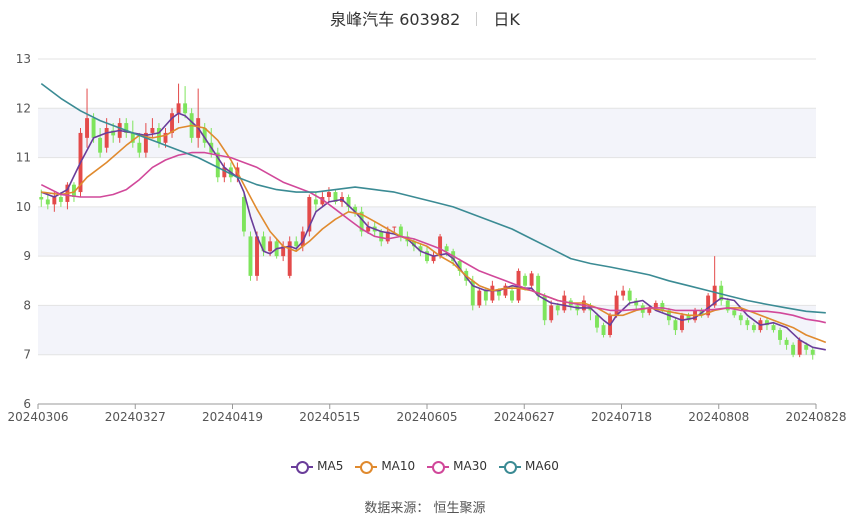  I want to click on legend-swatch, so click(302, 467).